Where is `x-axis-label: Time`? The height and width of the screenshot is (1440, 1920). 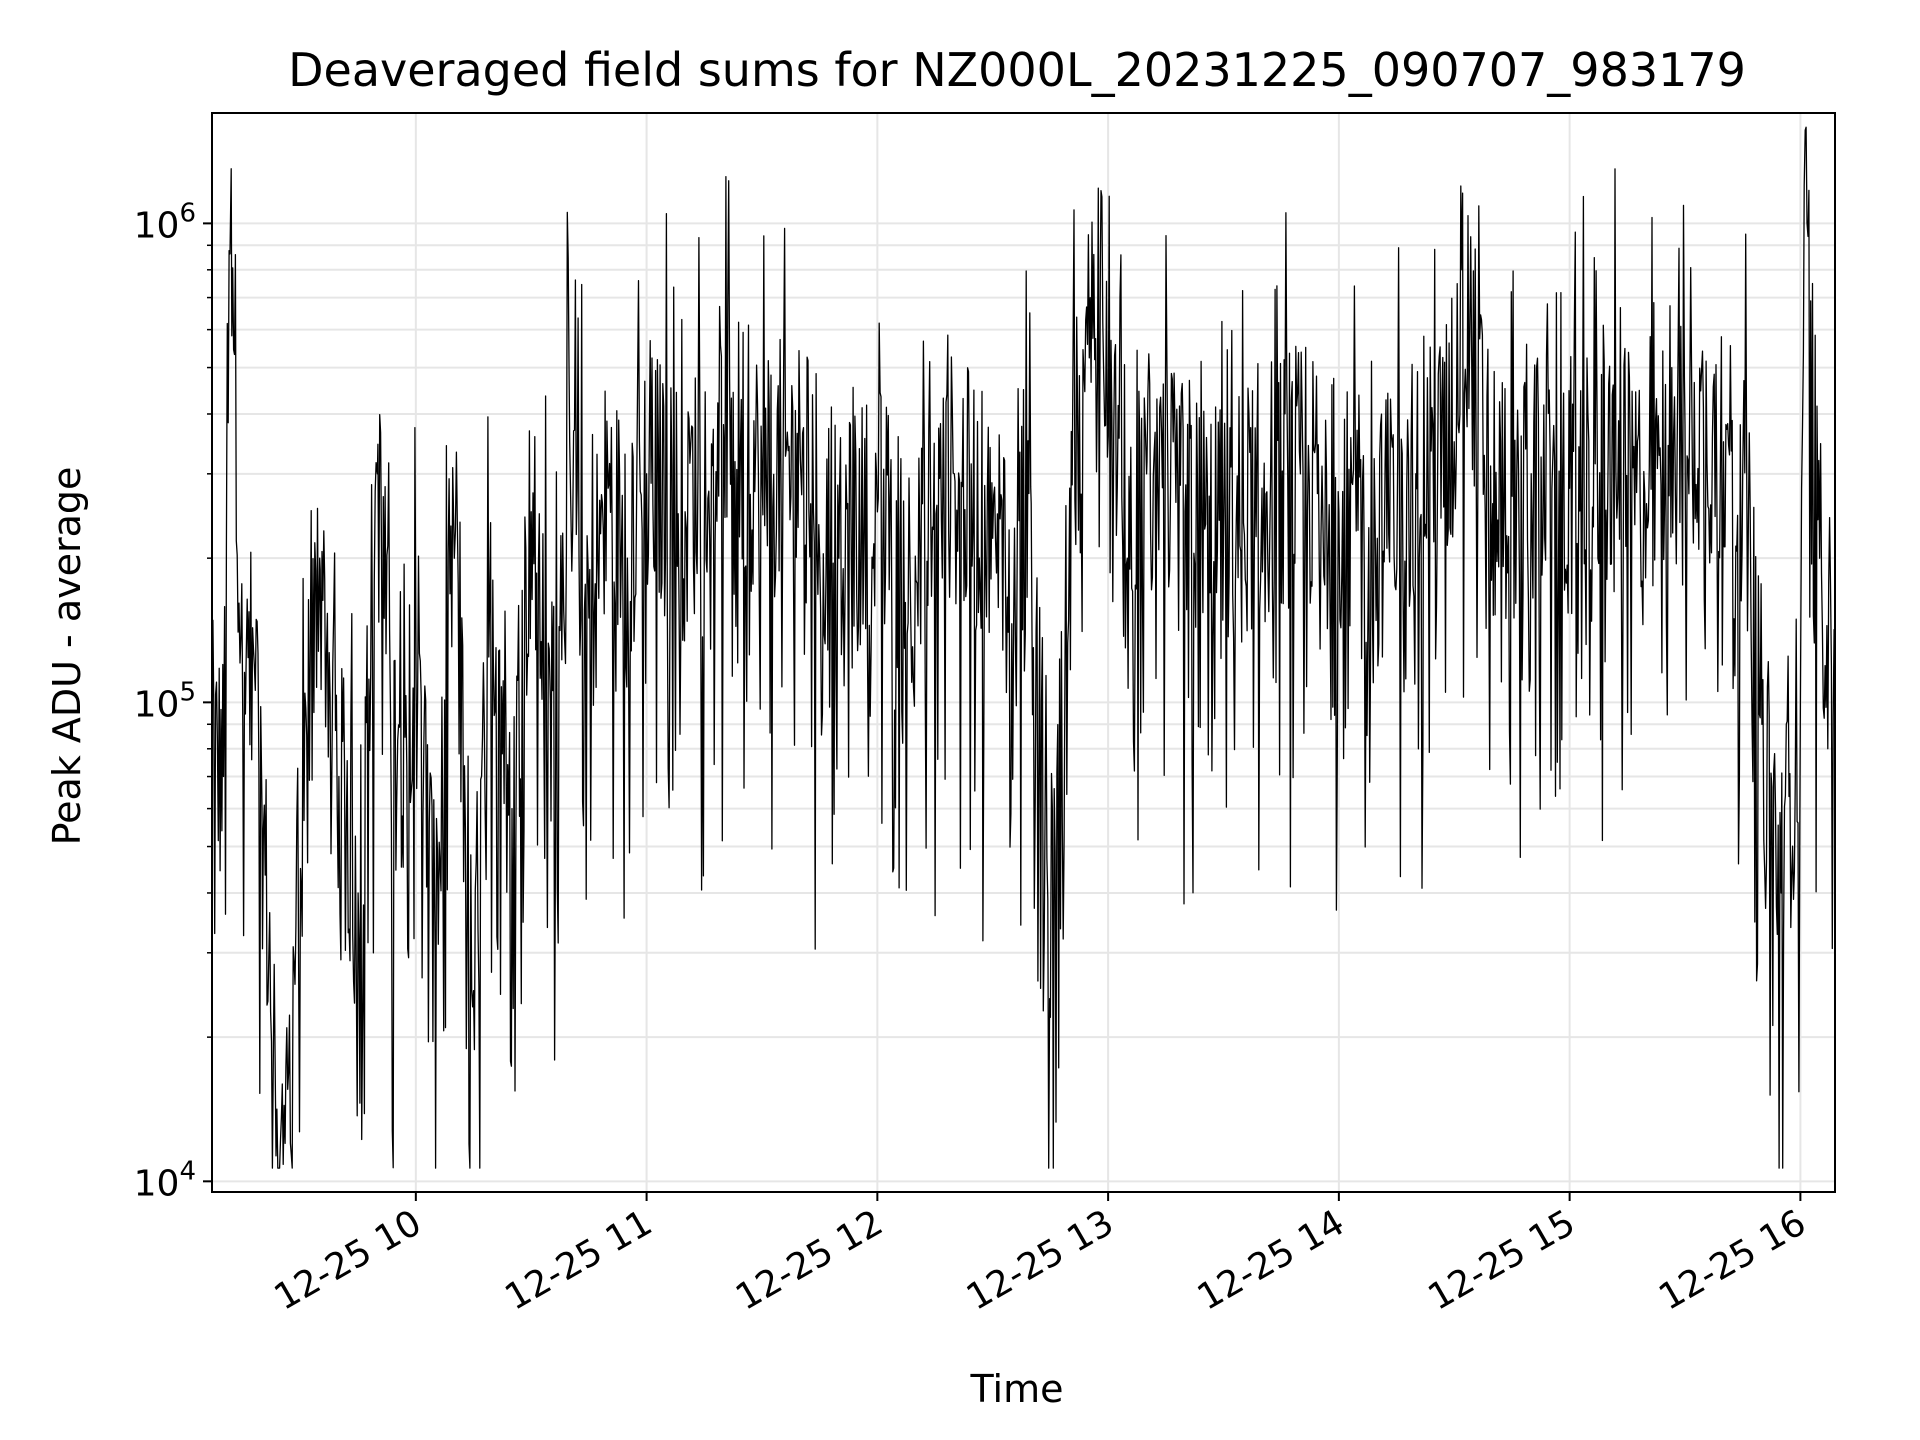 x-axis-label: Time is located at coordinates (1017, 1389).